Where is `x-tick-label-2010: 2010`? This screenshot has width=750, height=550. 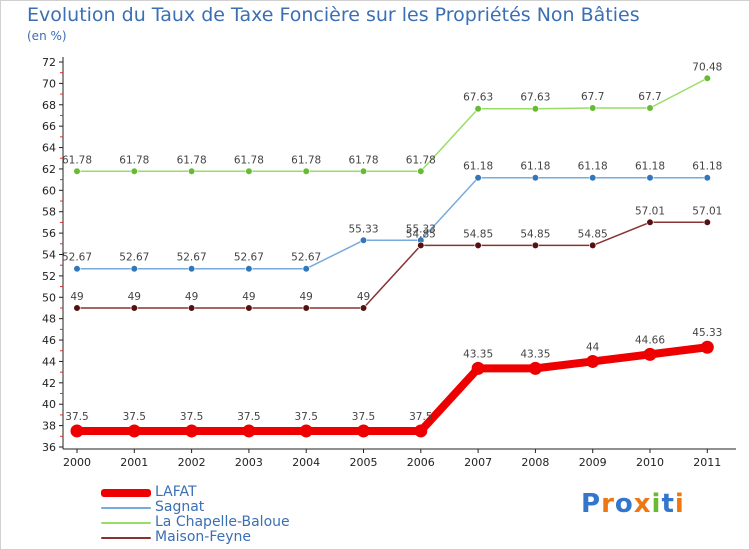 x-tick-label-2010: 2010 is located at coordinates (650, 462).